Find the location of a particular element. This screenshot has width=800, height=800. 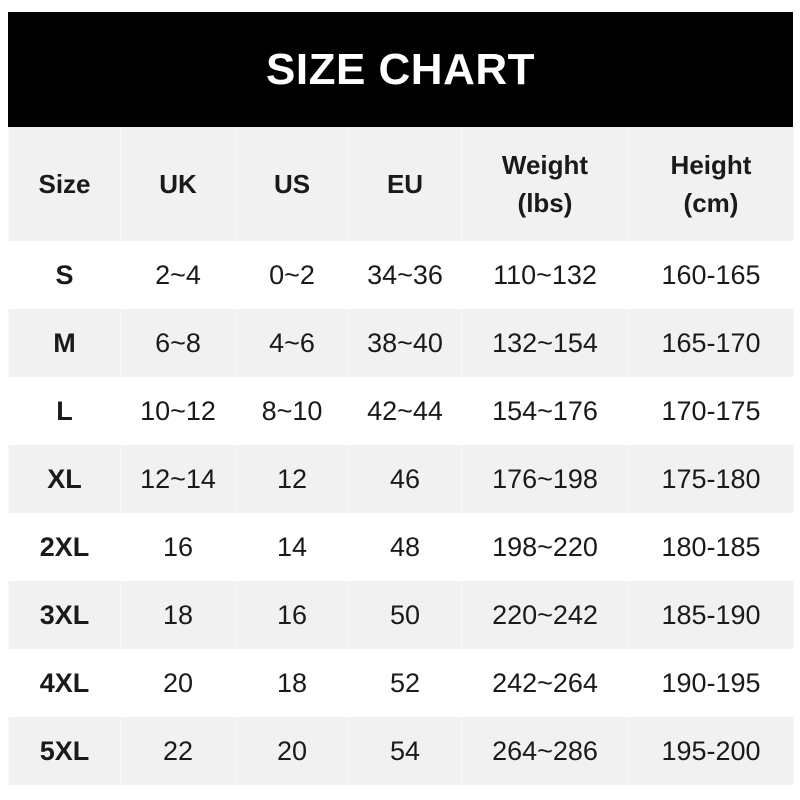

cell-uk: 22 is located at coordinates (178, 751).